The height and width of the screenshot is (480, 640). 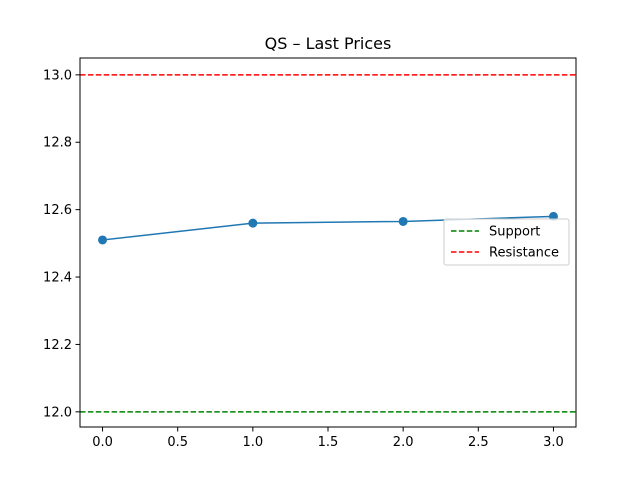 I want to click on y-tick-label: 12.2, so click(x=57, y=345).